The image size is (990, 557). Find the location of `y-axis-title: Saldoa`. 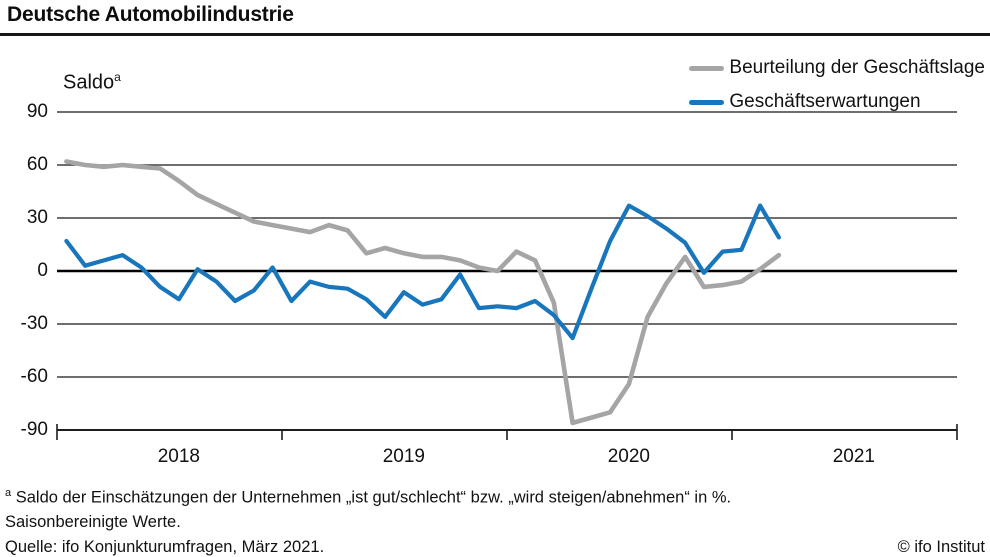

y-axis-title: Saldoa is located at coordinates (92, 82).